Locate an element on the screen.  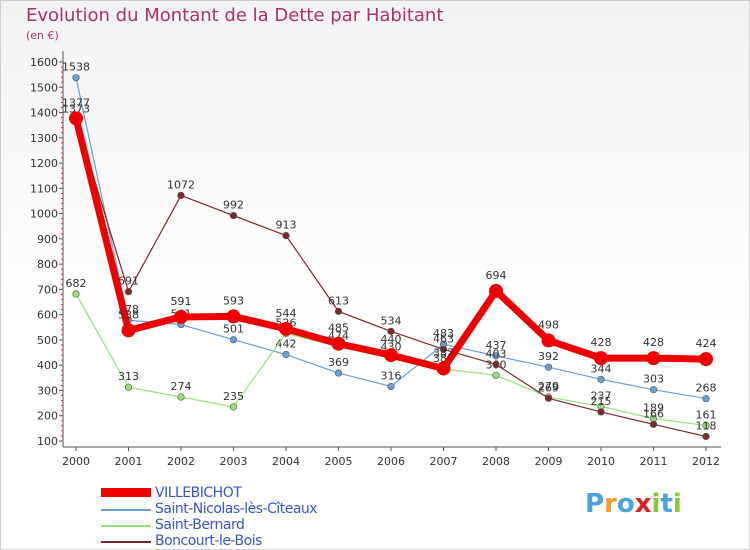
data-label-villebichot: 544 is located at coordinates (286, 313).